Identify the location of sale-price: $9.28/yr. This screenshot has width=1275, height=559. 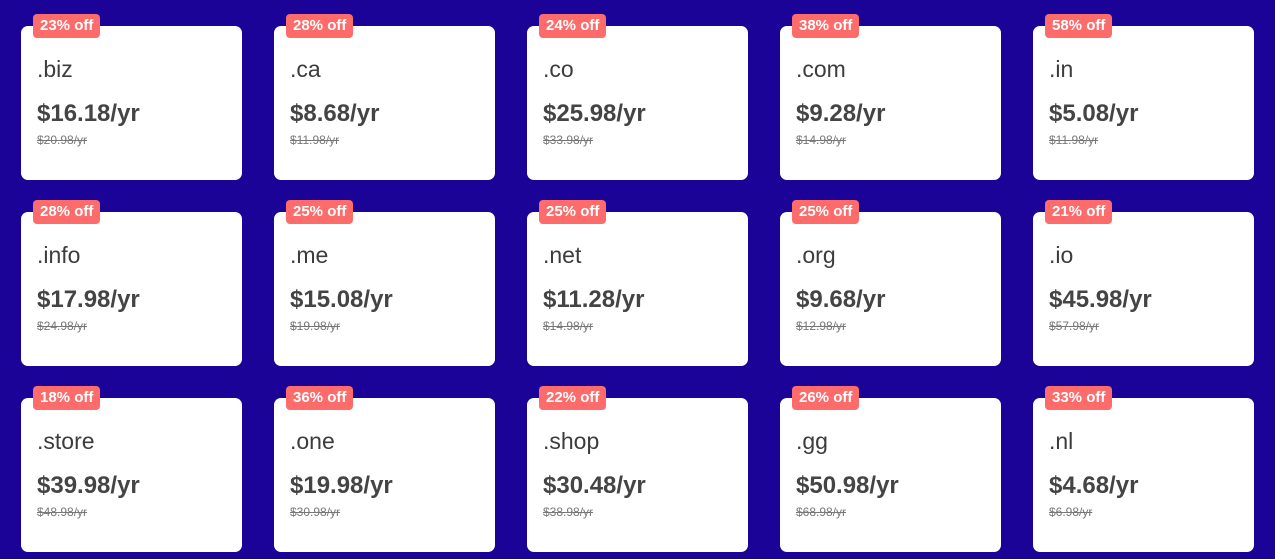
(841, 113).